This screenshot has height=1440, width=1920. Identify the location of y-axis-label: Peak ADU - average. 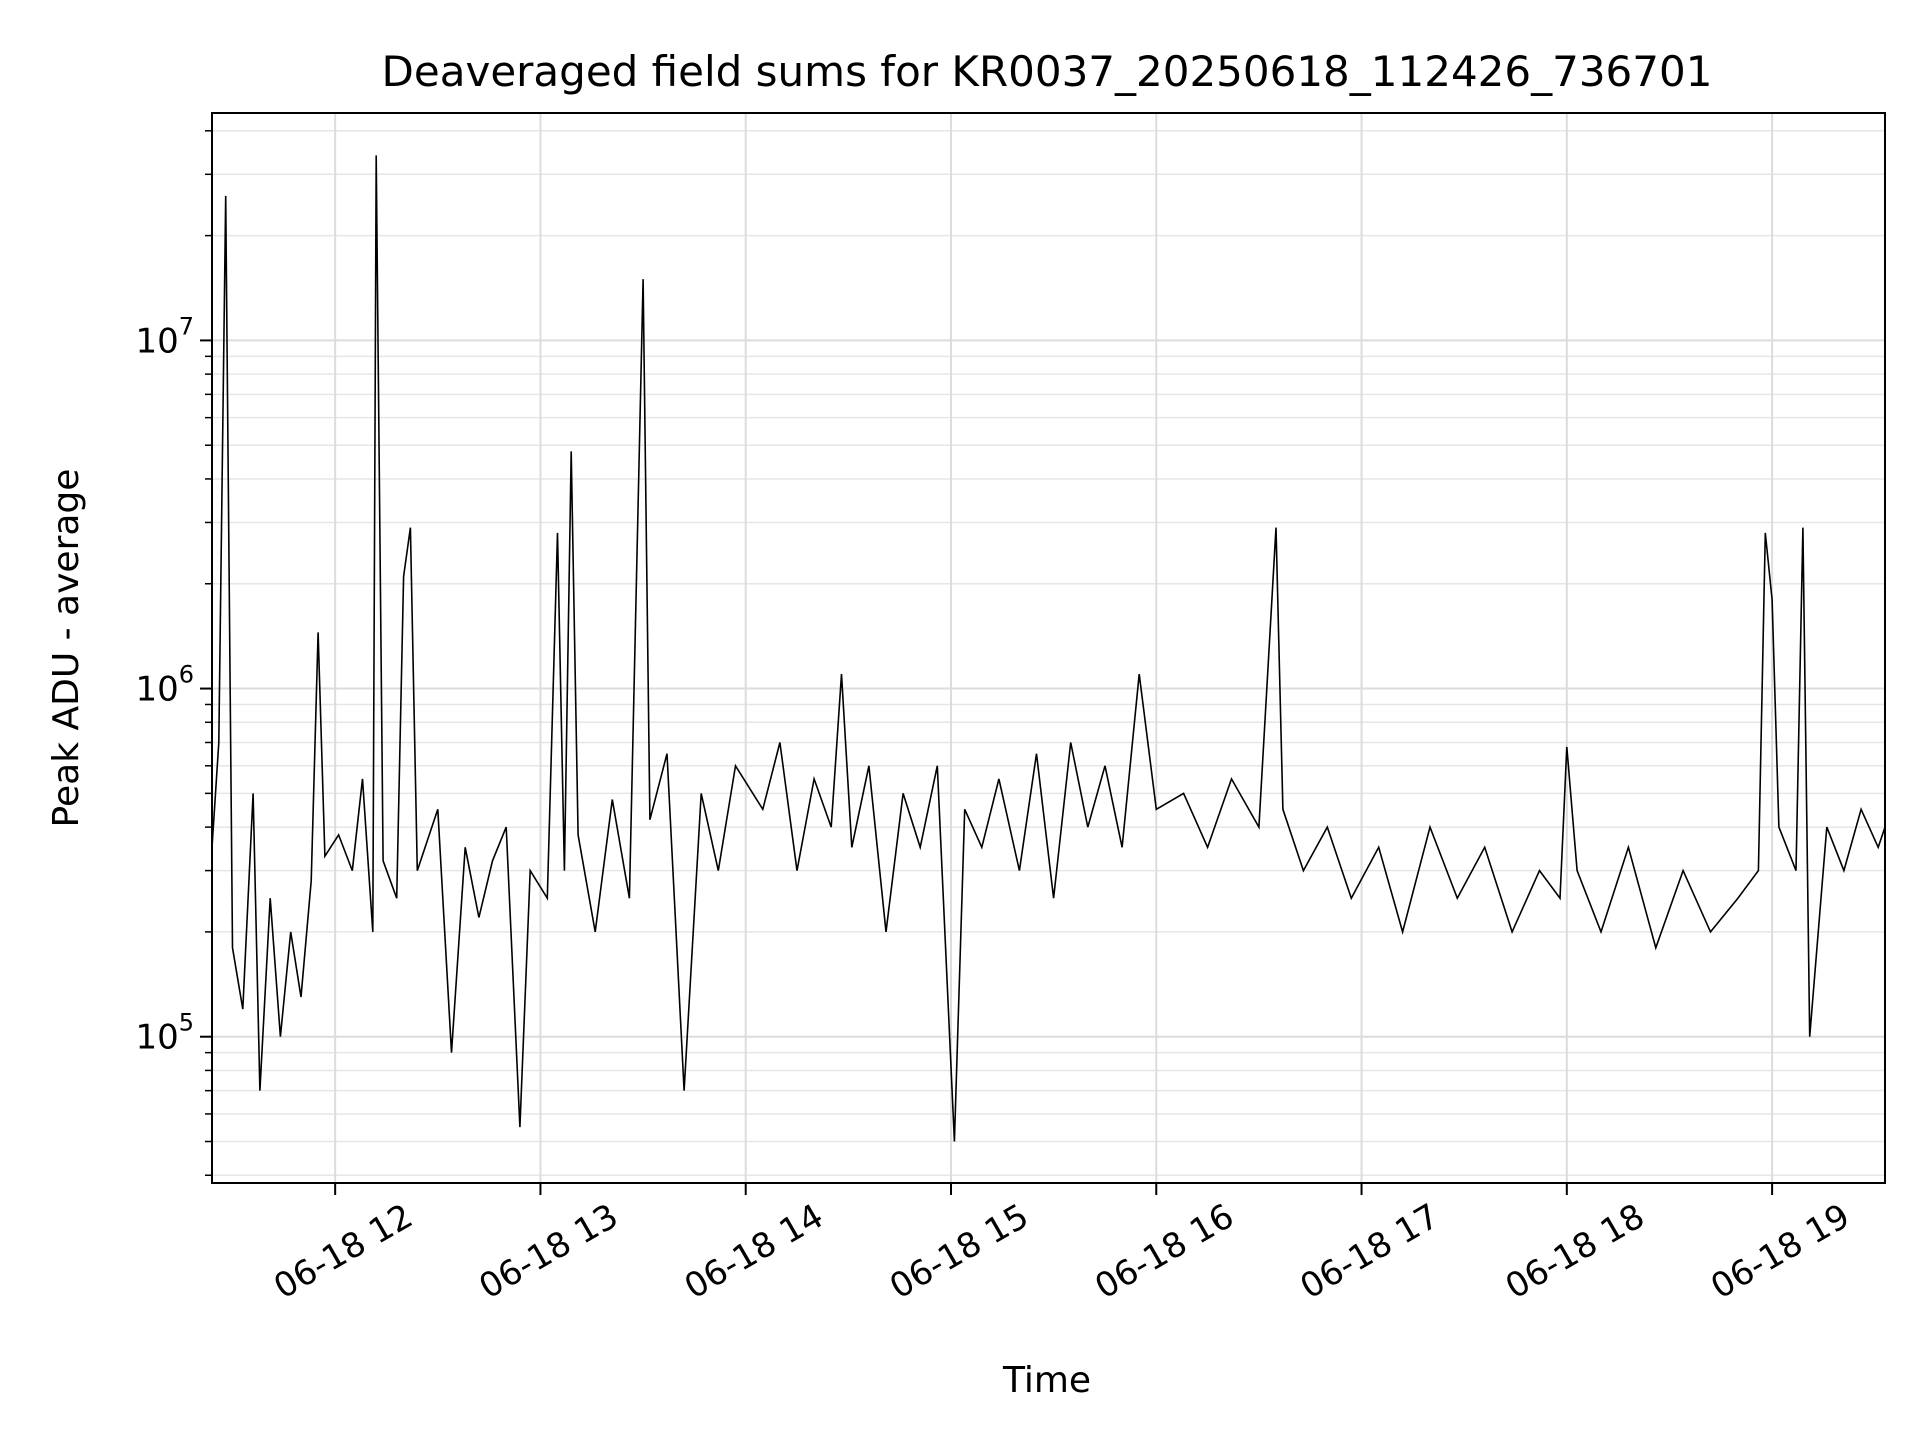
(66, 648).